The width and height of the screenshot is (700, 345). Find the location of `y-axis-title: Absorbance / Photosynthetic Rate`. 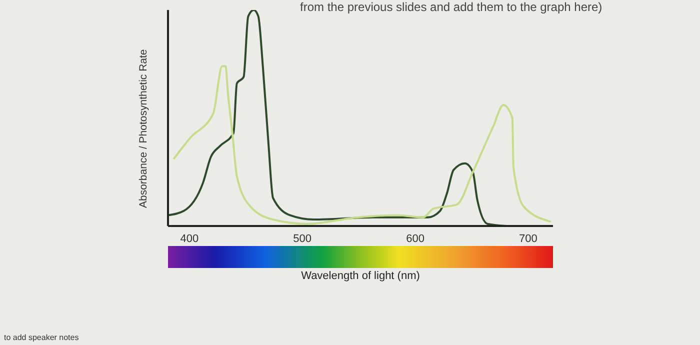

y-axis-title: Absorbance / Photosynthetic Rate is located at coordinates (144, 128).